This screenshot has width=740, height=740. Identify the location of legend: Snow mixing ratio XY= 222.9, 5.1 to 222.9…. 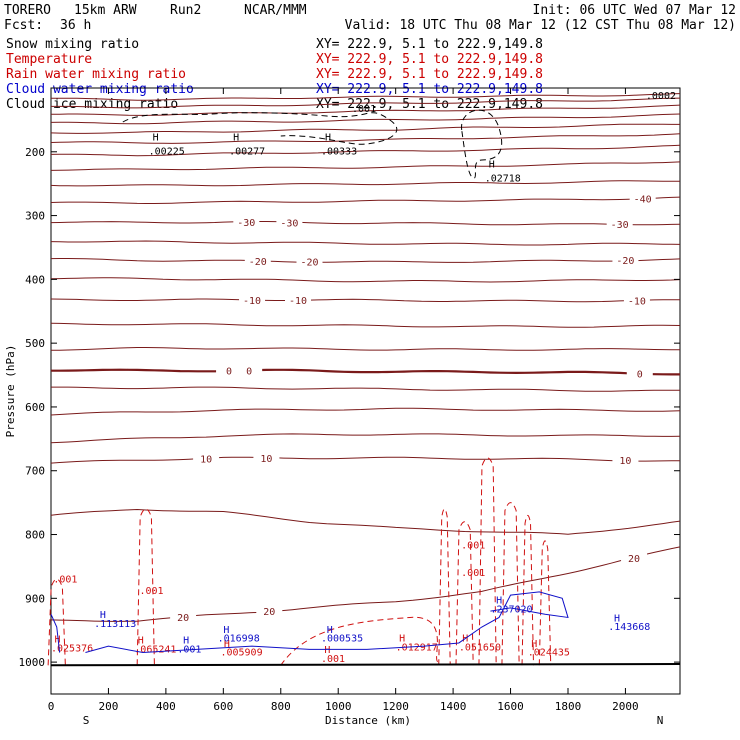
(274, 74).